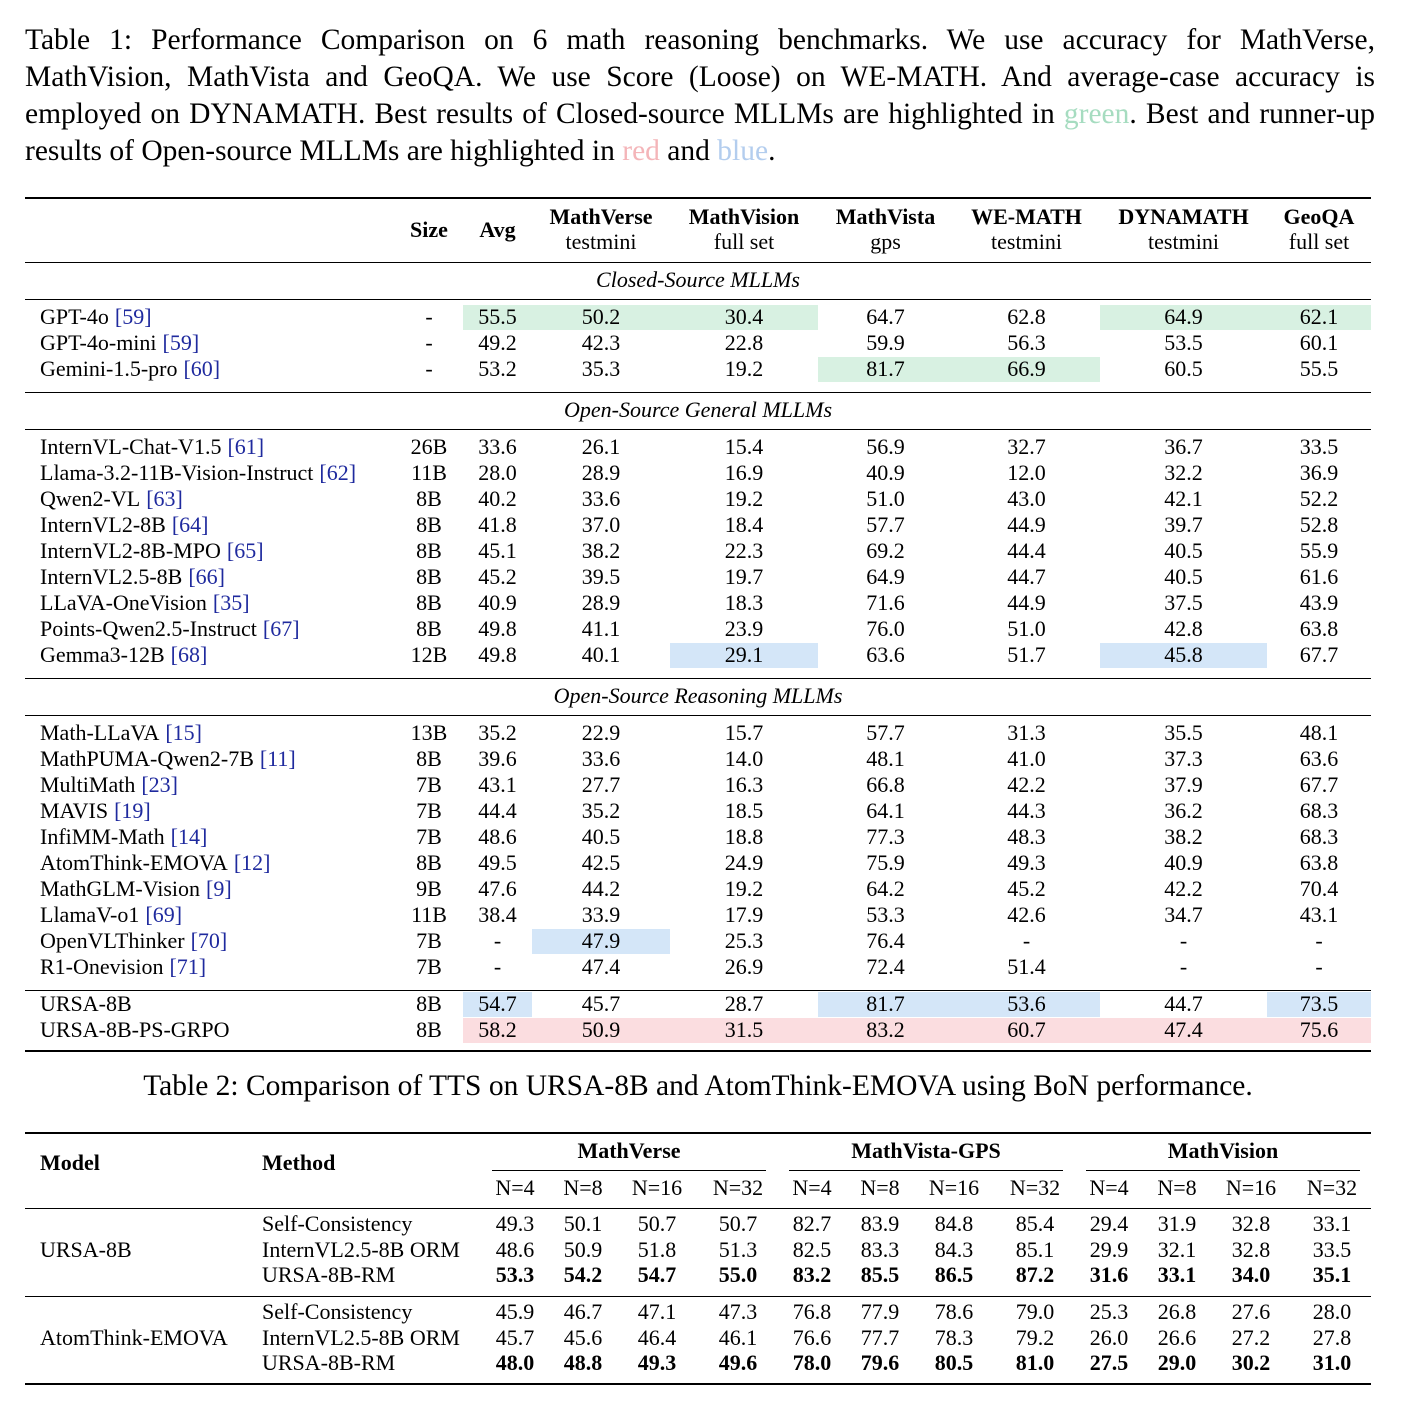 The height and width of the screenshot is (1416, 1406). I want to click on value-cell: 18.8, so click(744, 836).